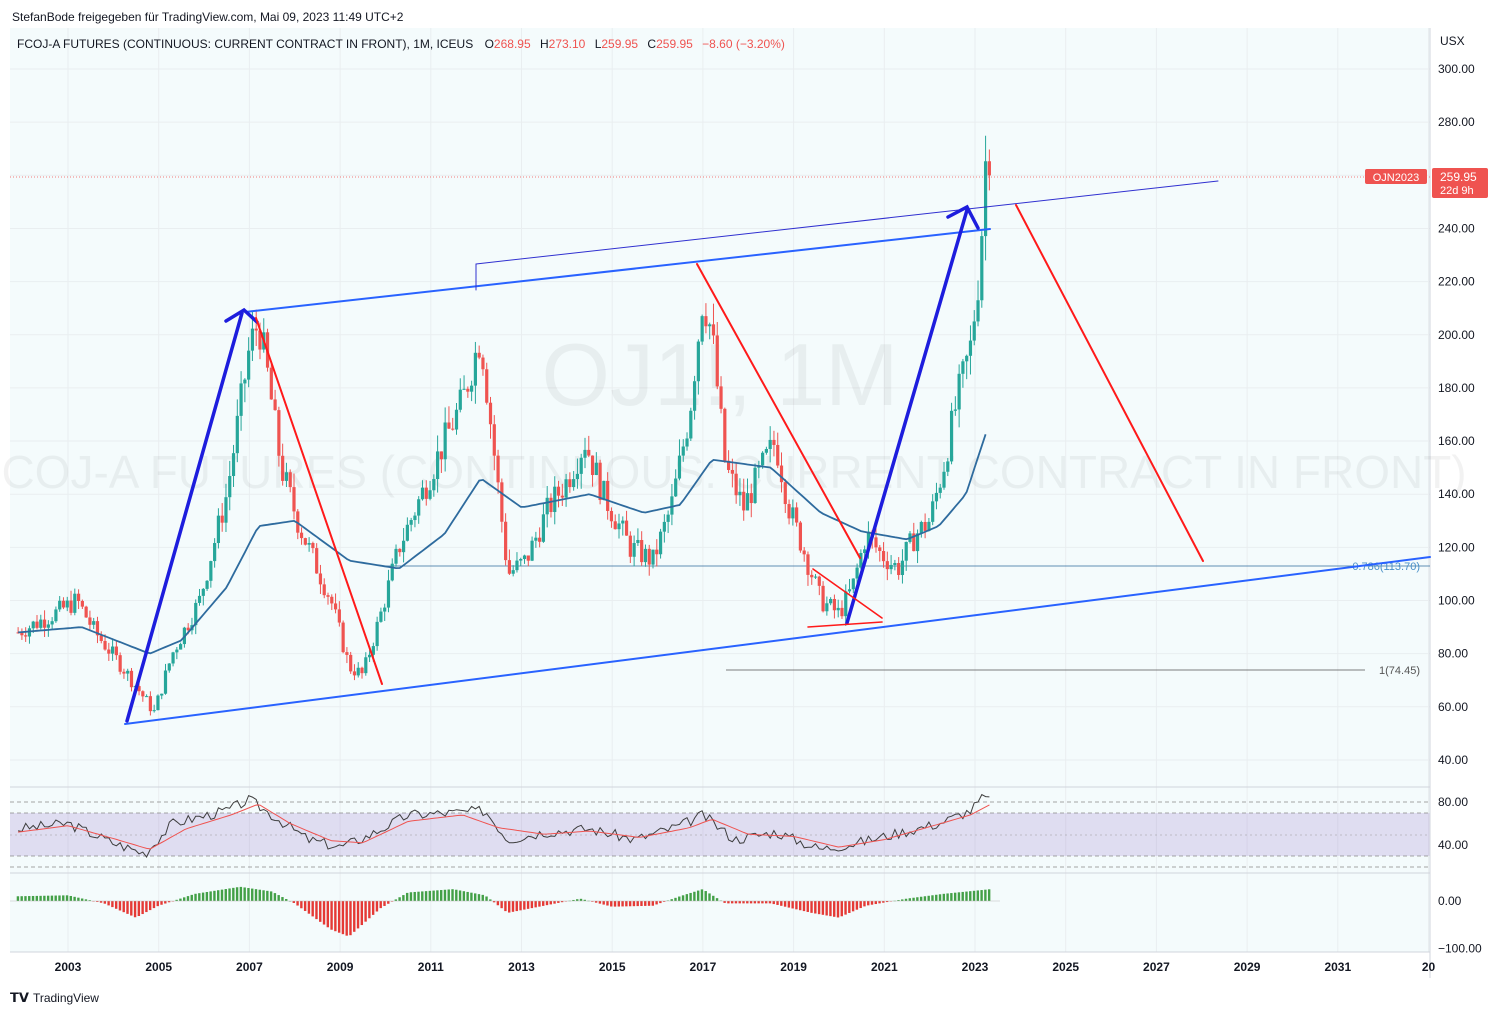 The width and height of the screenshot is (1508, 1015). What do you see at coordinates (612, 967) in the screenshot?
I see `time-tick-label: 2015` at bounding box center [612, 967].